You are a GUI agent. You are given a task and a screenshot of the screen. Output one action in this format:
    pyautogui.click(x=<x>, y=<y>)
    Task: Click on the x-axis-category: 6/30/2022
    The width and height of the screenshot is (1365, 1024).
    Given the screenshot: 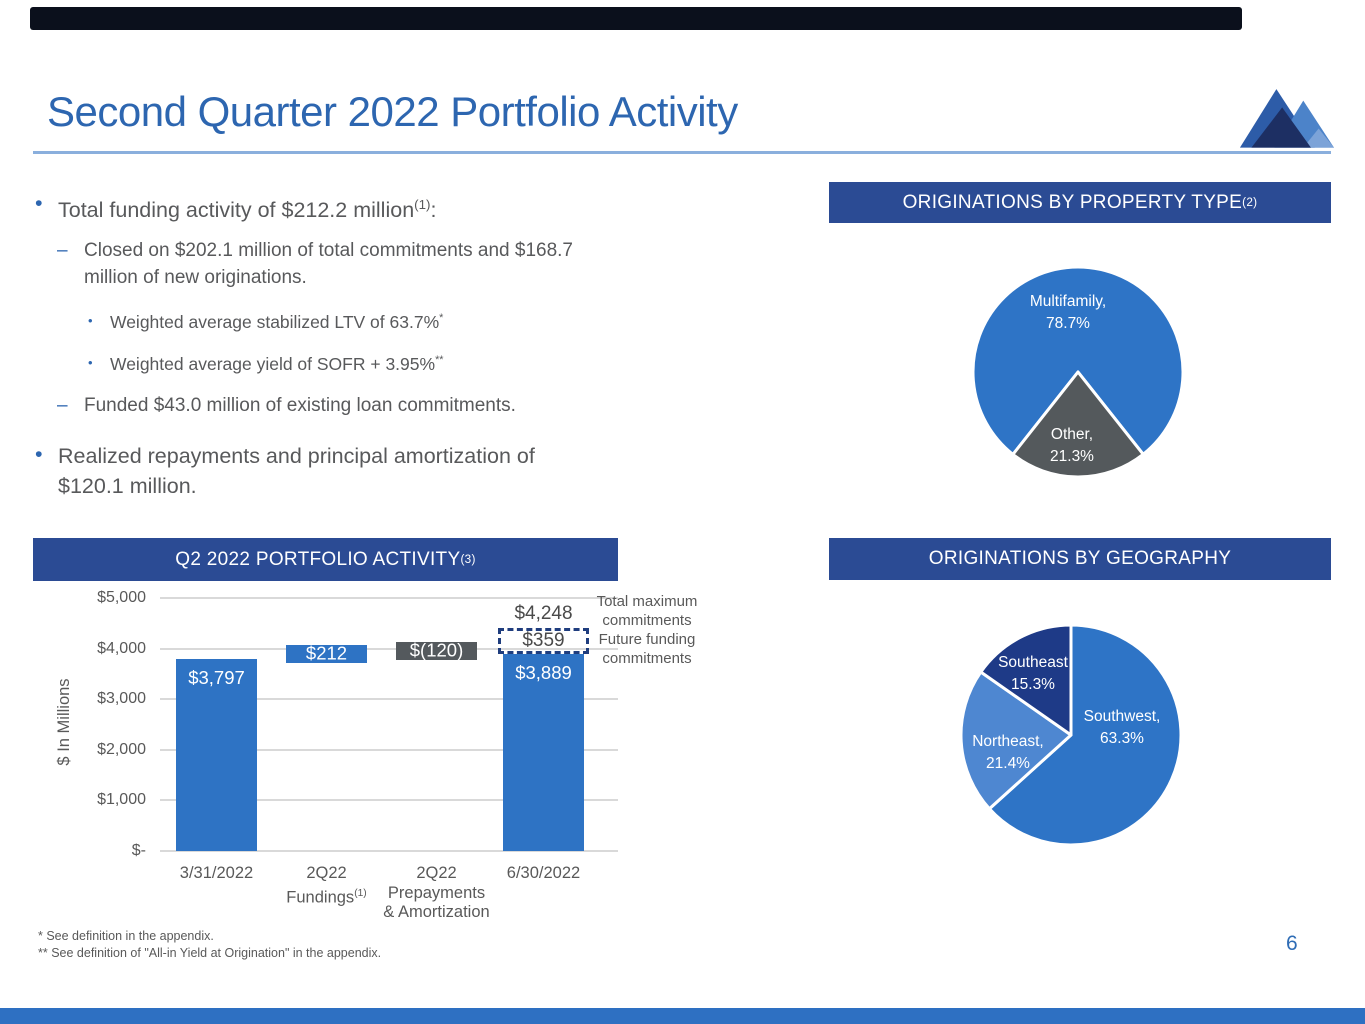 What is the action you would take?
    pyautogui.click(x=543, y=873)
    